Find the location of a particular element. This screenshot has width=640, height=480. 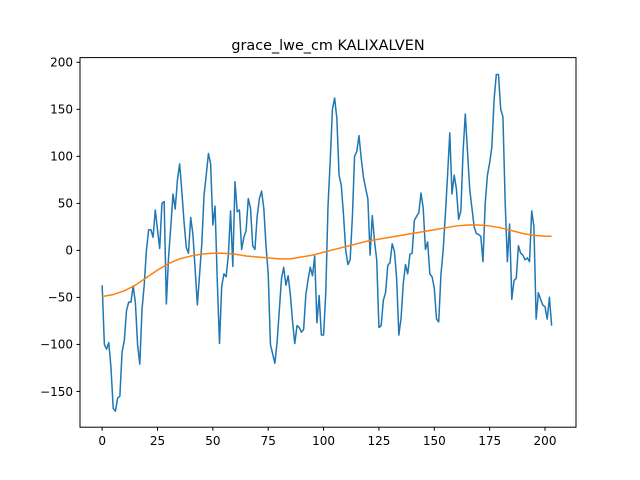

x-tick-label: 175 is located at coordinates (489, 441).